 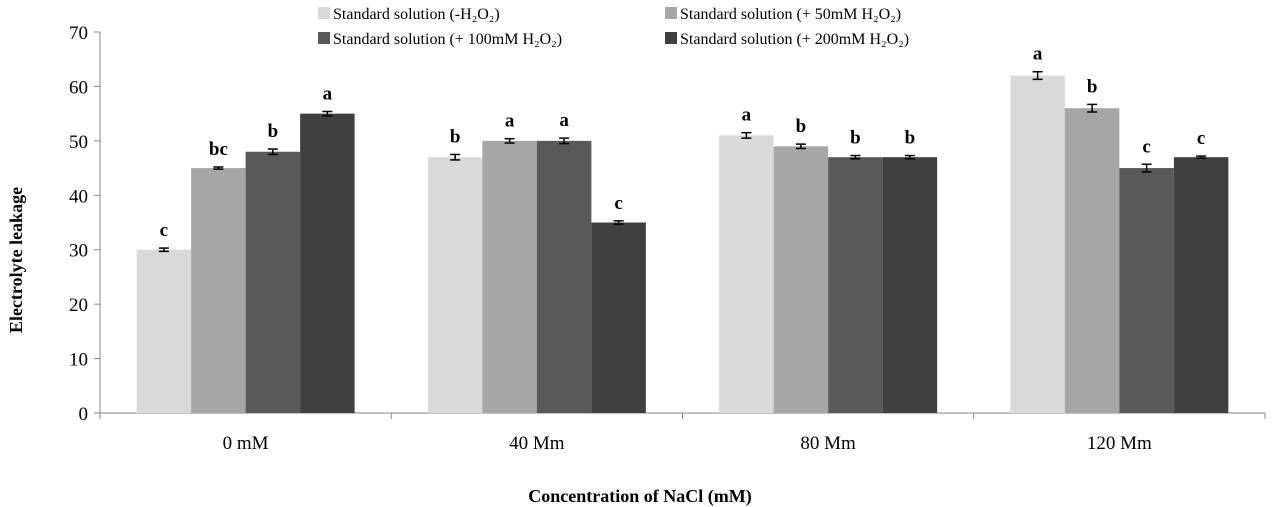 I want to click on legend-label: Standard solution (+ 50mM H₂O₂), so click(x=790, y=14).